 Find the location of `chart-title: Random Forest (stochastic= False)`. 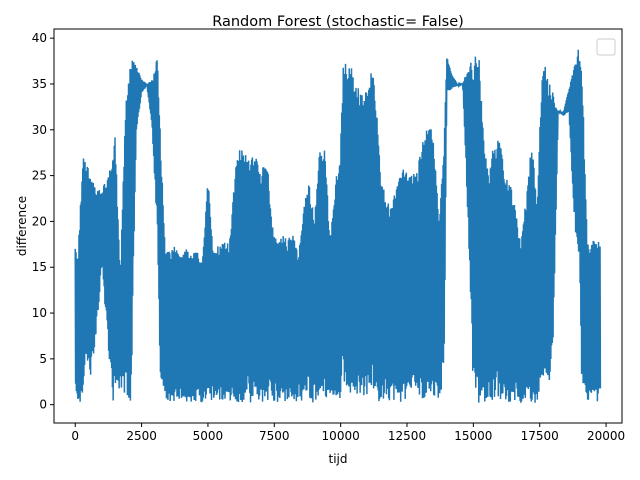

chart-title: Random Forest (stochastic= False) is located at coordinates (338, 22).